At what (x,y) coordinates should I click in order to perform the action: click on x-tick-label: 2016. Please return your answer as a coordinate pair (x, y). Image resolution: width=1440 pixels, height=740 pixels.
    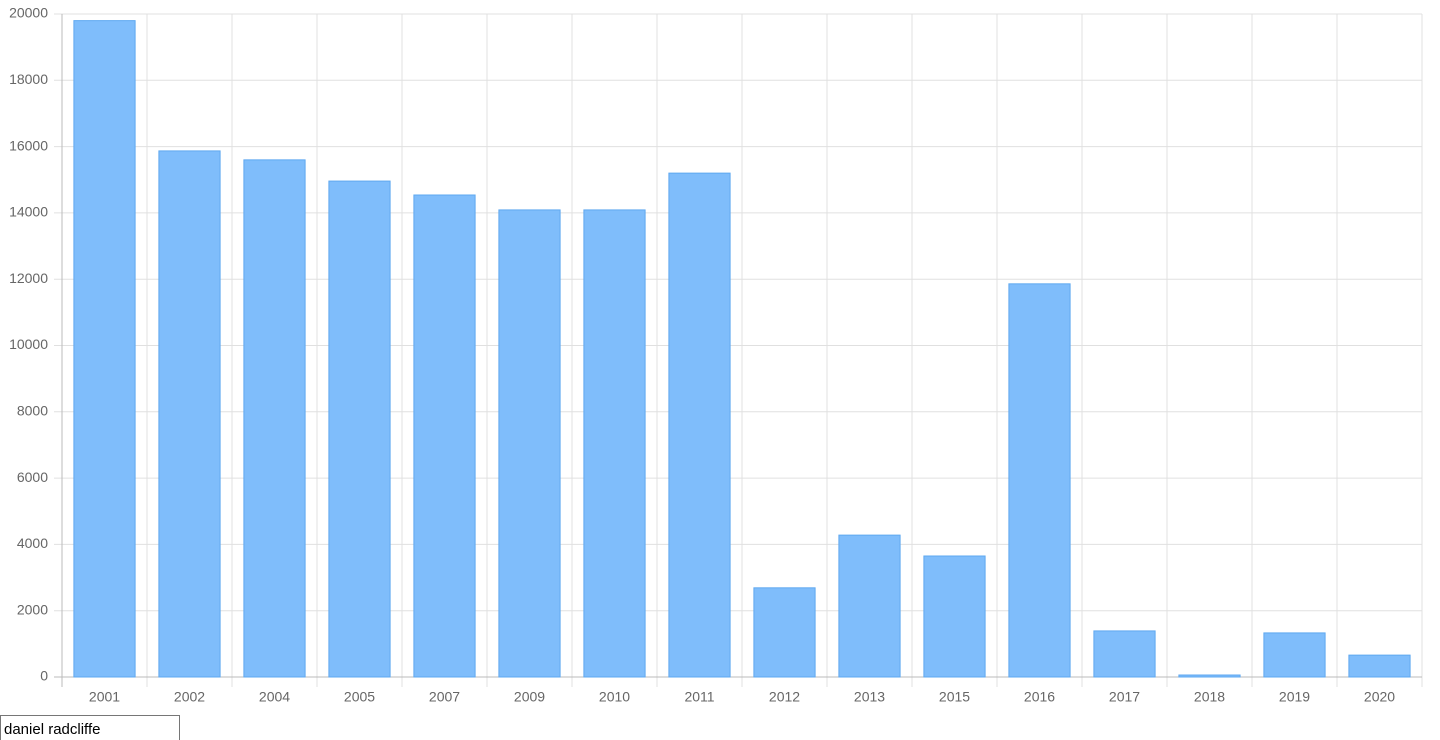
    Looking at the image, I should click on (1039, 697).